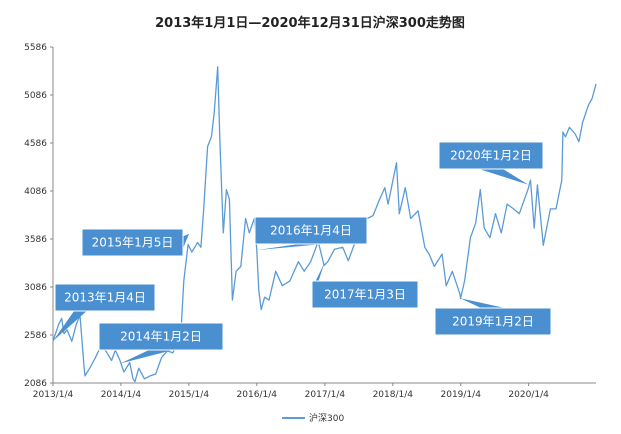 The width and height of the screenshot is (621, 434). Describe the element at coordinates (35, 288) in the screenshot. I see `y-tick-label: 3086` at that location.